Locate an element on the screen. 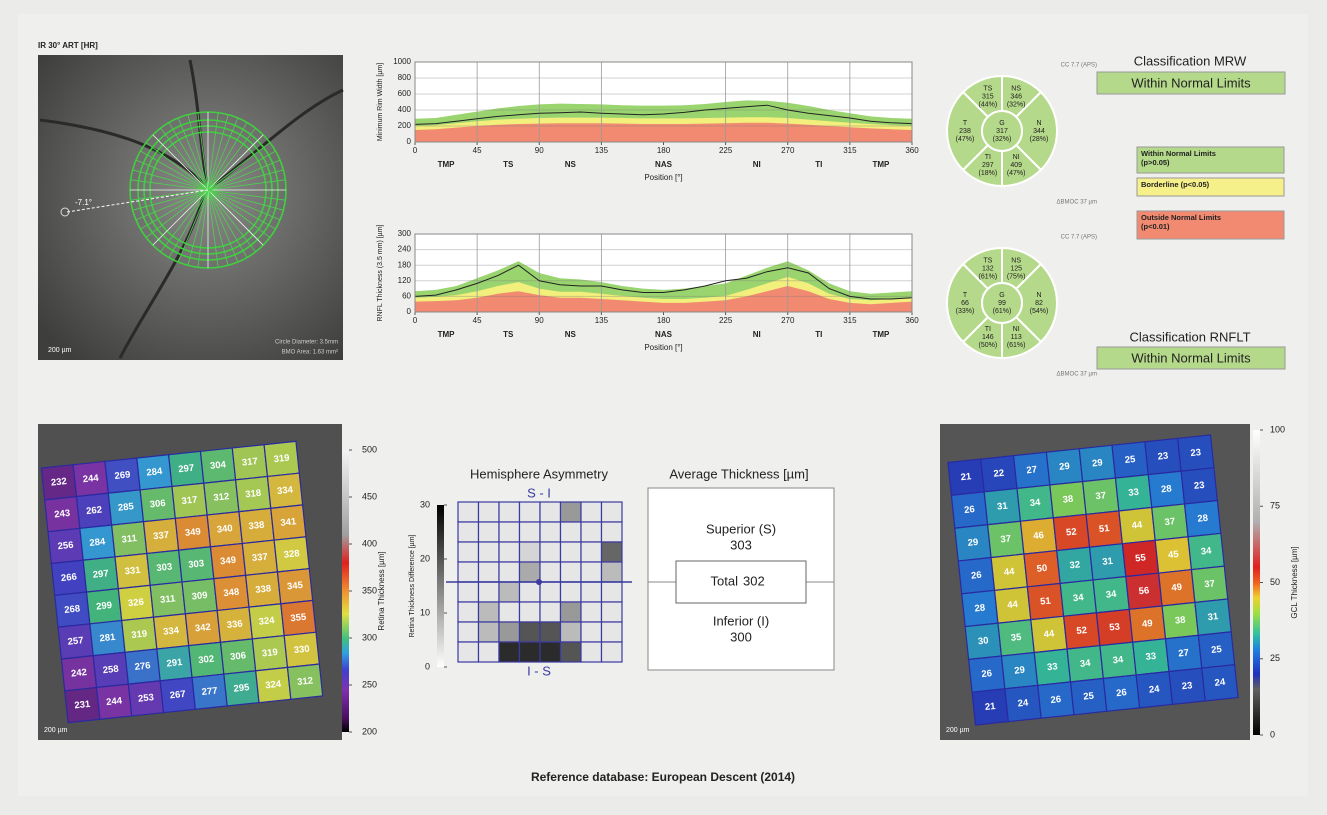 The image size is (1327, 815). measured-line is located at coordinates (663, 114).